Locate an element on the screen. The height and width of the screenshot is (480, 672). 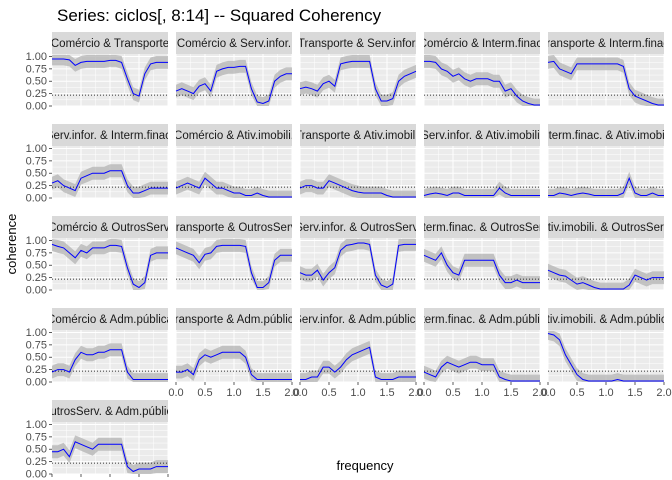
facet-panel: Interm.finac. & OutrosServ. is located at coordinates (482, 253).